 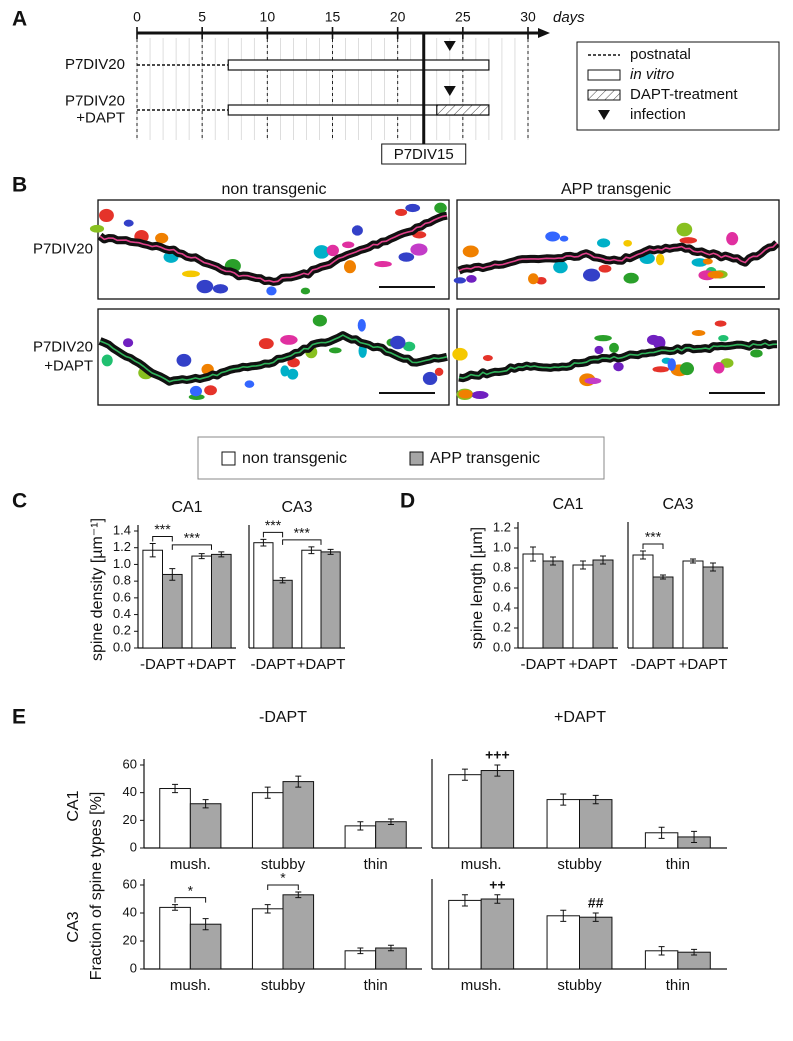 What do you see at coordinates (333, 17) in the screenshot?
I see `x-tick-label: 15` at bounding box center [333, 17].